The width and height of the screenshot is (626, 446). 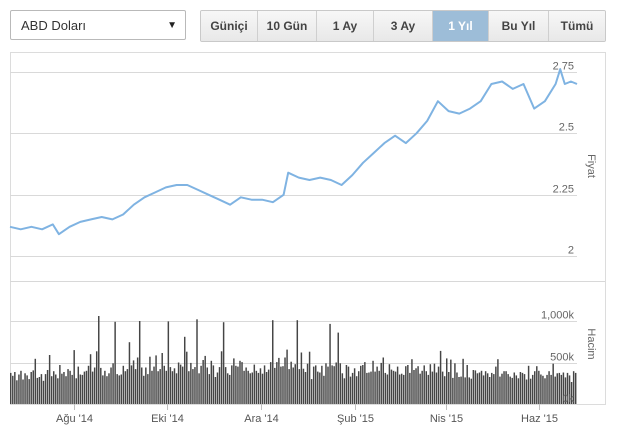 I want to click on range-button-1-year: 1 Yıl, so click(x=461, y=26).